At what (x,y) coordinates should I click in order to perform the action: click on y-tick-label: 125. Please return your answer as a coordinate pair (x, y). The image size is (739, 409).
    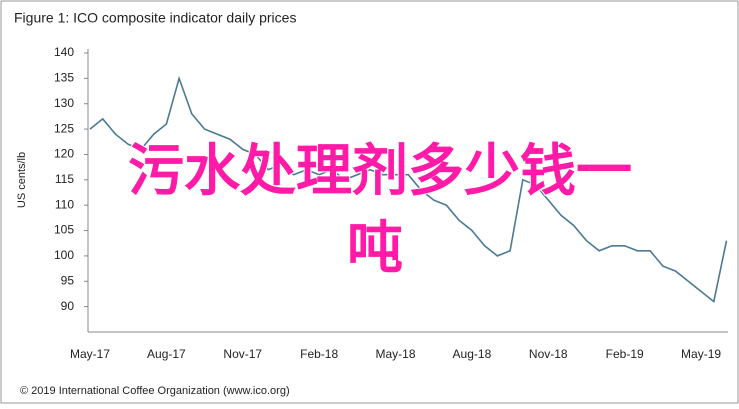
    Looking at the image, I should click on (64, 128).